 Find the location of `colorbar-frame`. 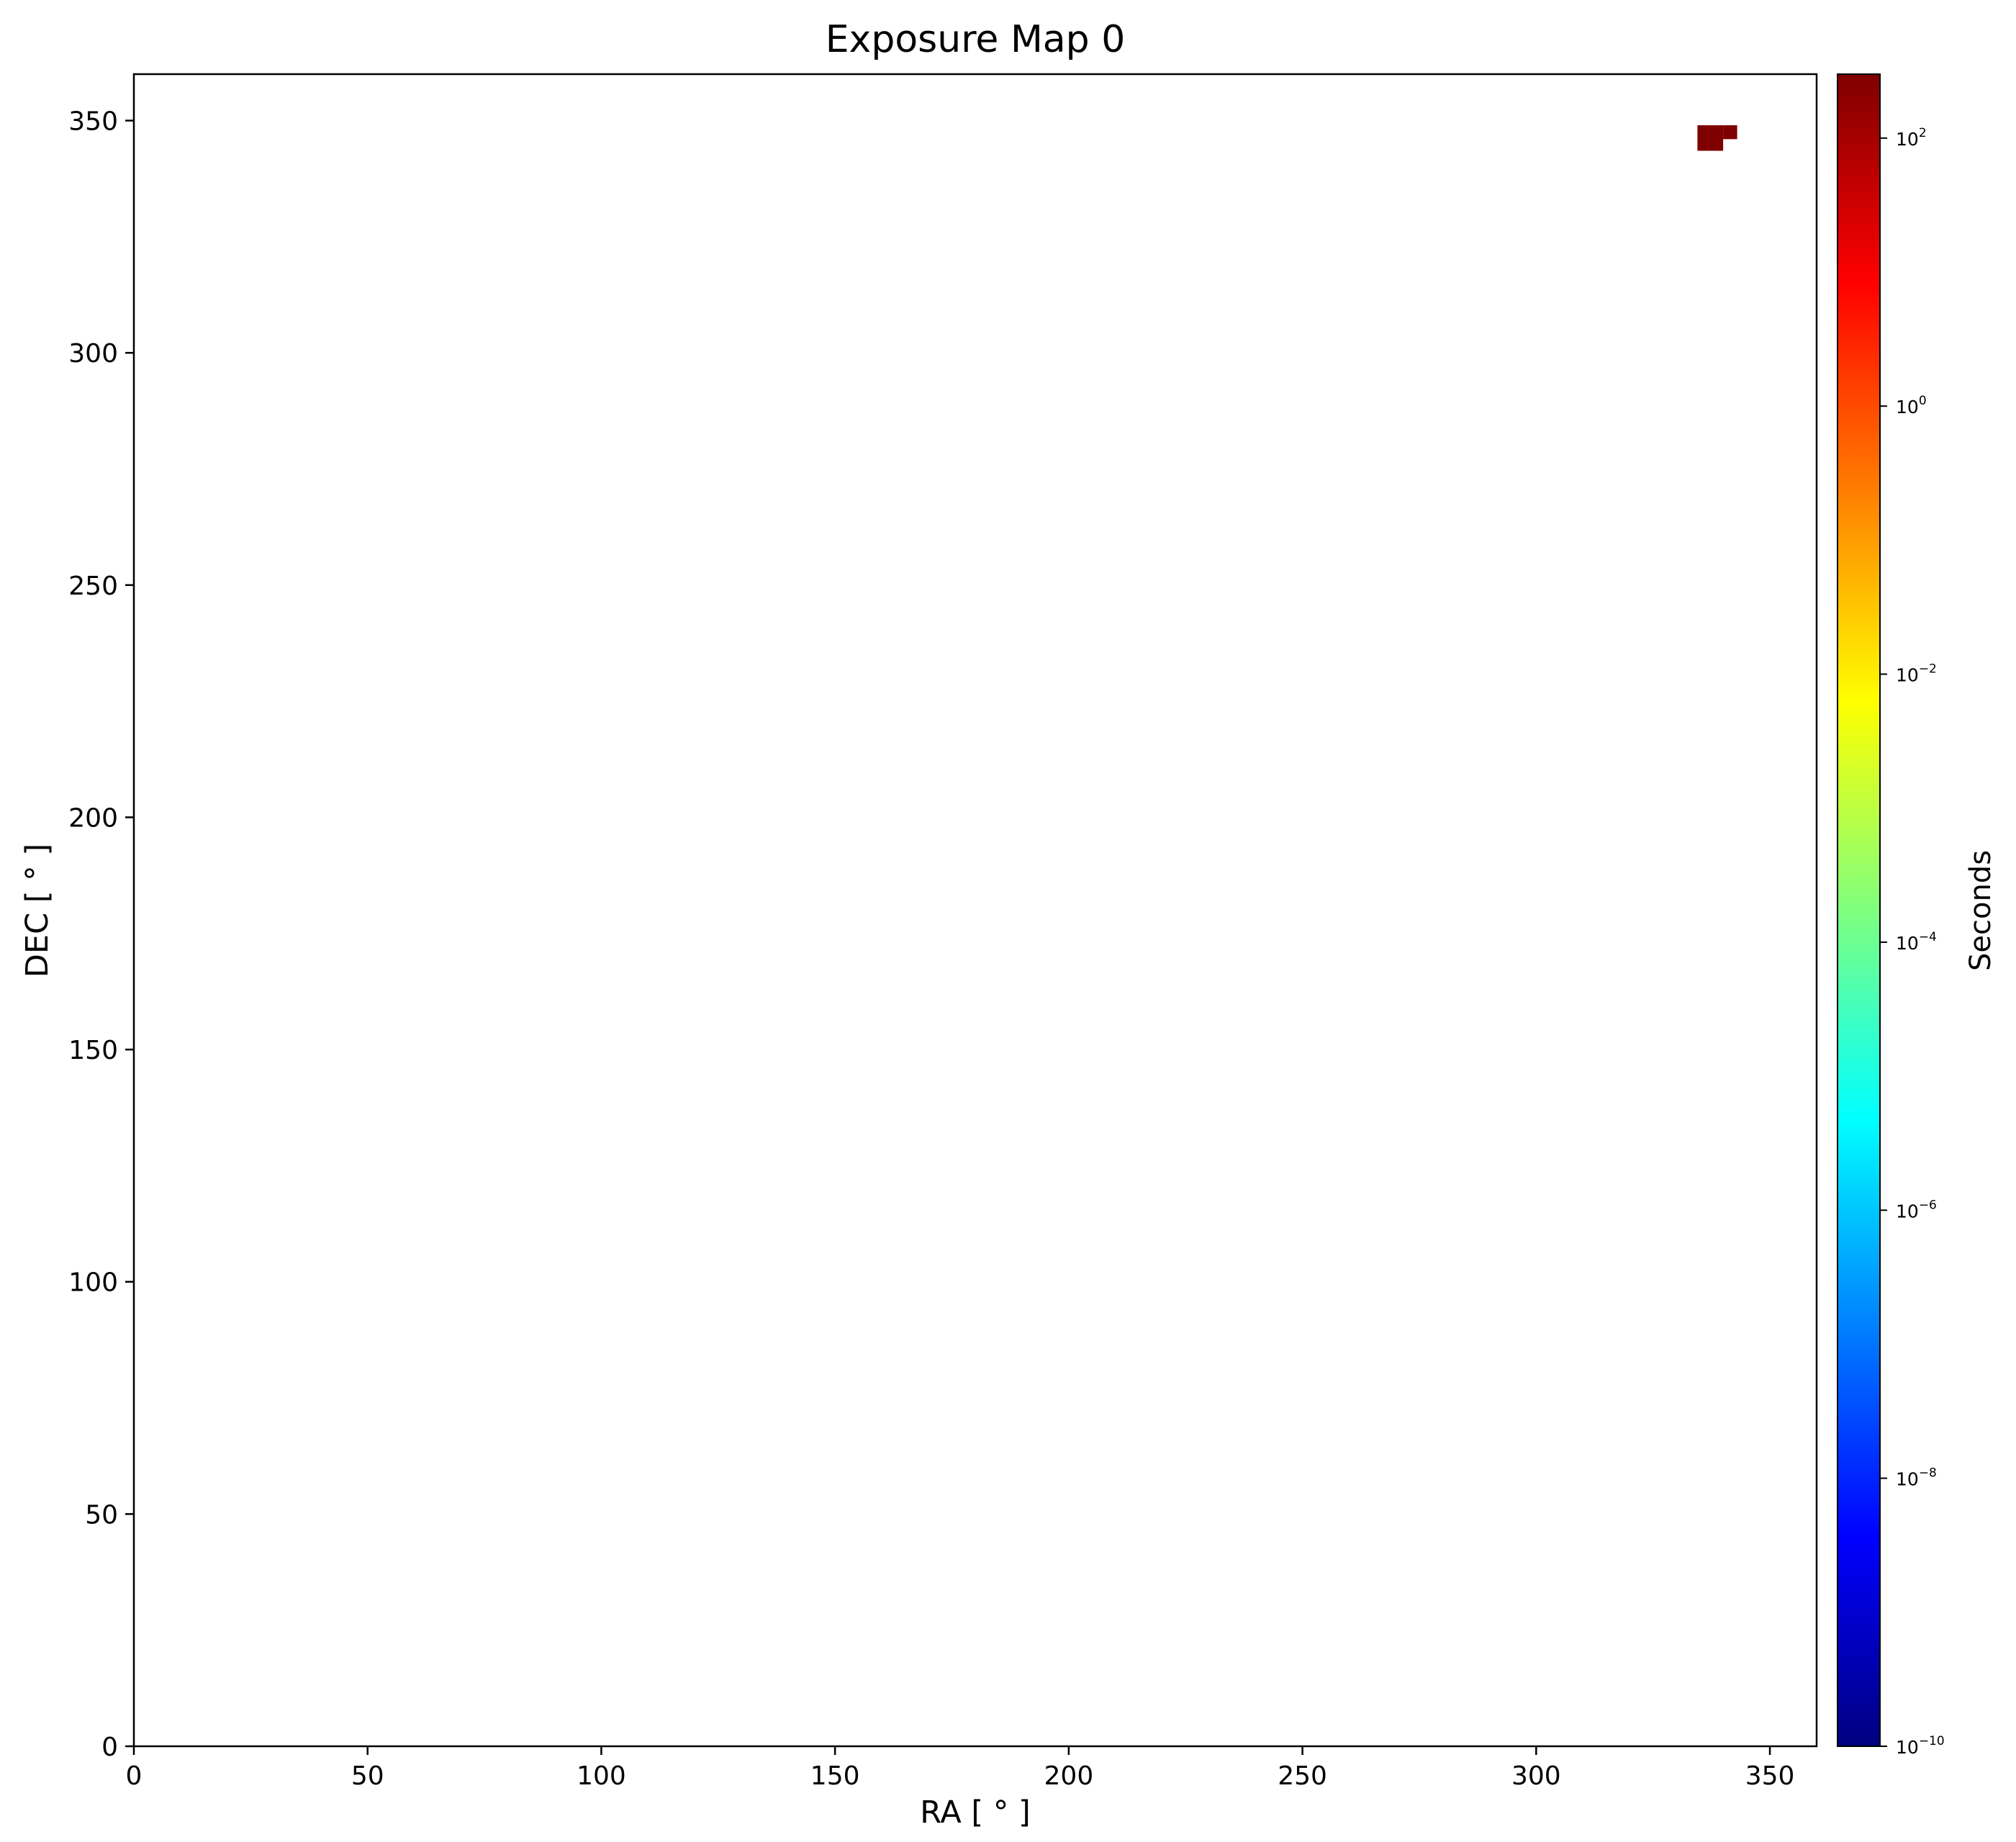

colorbar-frame is located at coordinates (1859, 910).